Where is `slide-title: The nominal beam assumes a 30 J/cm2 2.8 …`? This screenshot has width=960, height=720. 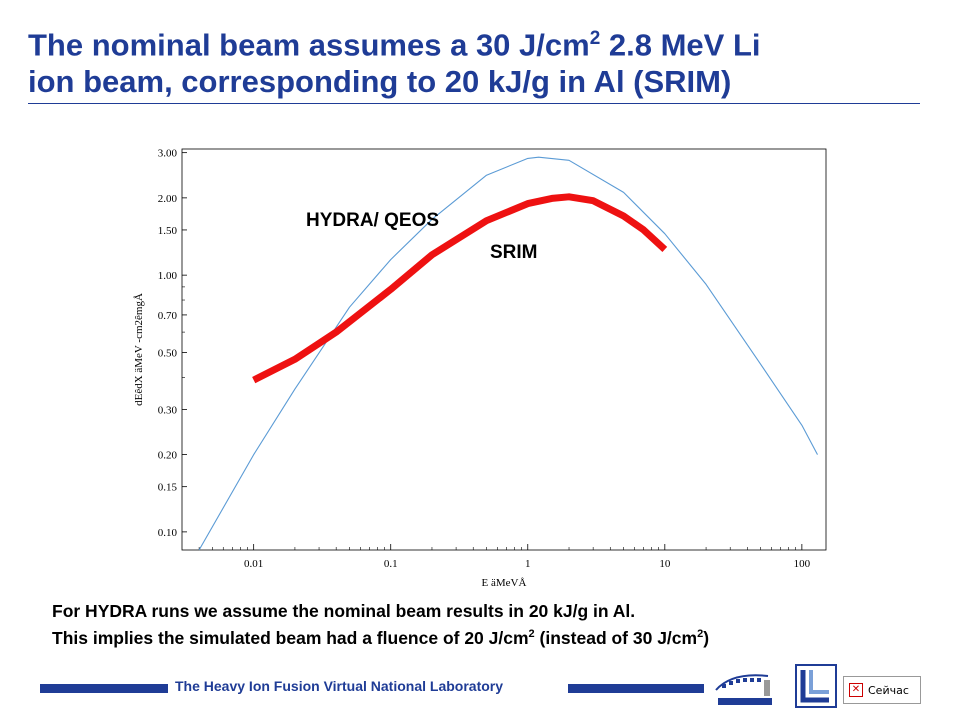 slide-title: The nominal beam assumes a 30 J/cm2 2.8 … is located at coordinates (394, 63).